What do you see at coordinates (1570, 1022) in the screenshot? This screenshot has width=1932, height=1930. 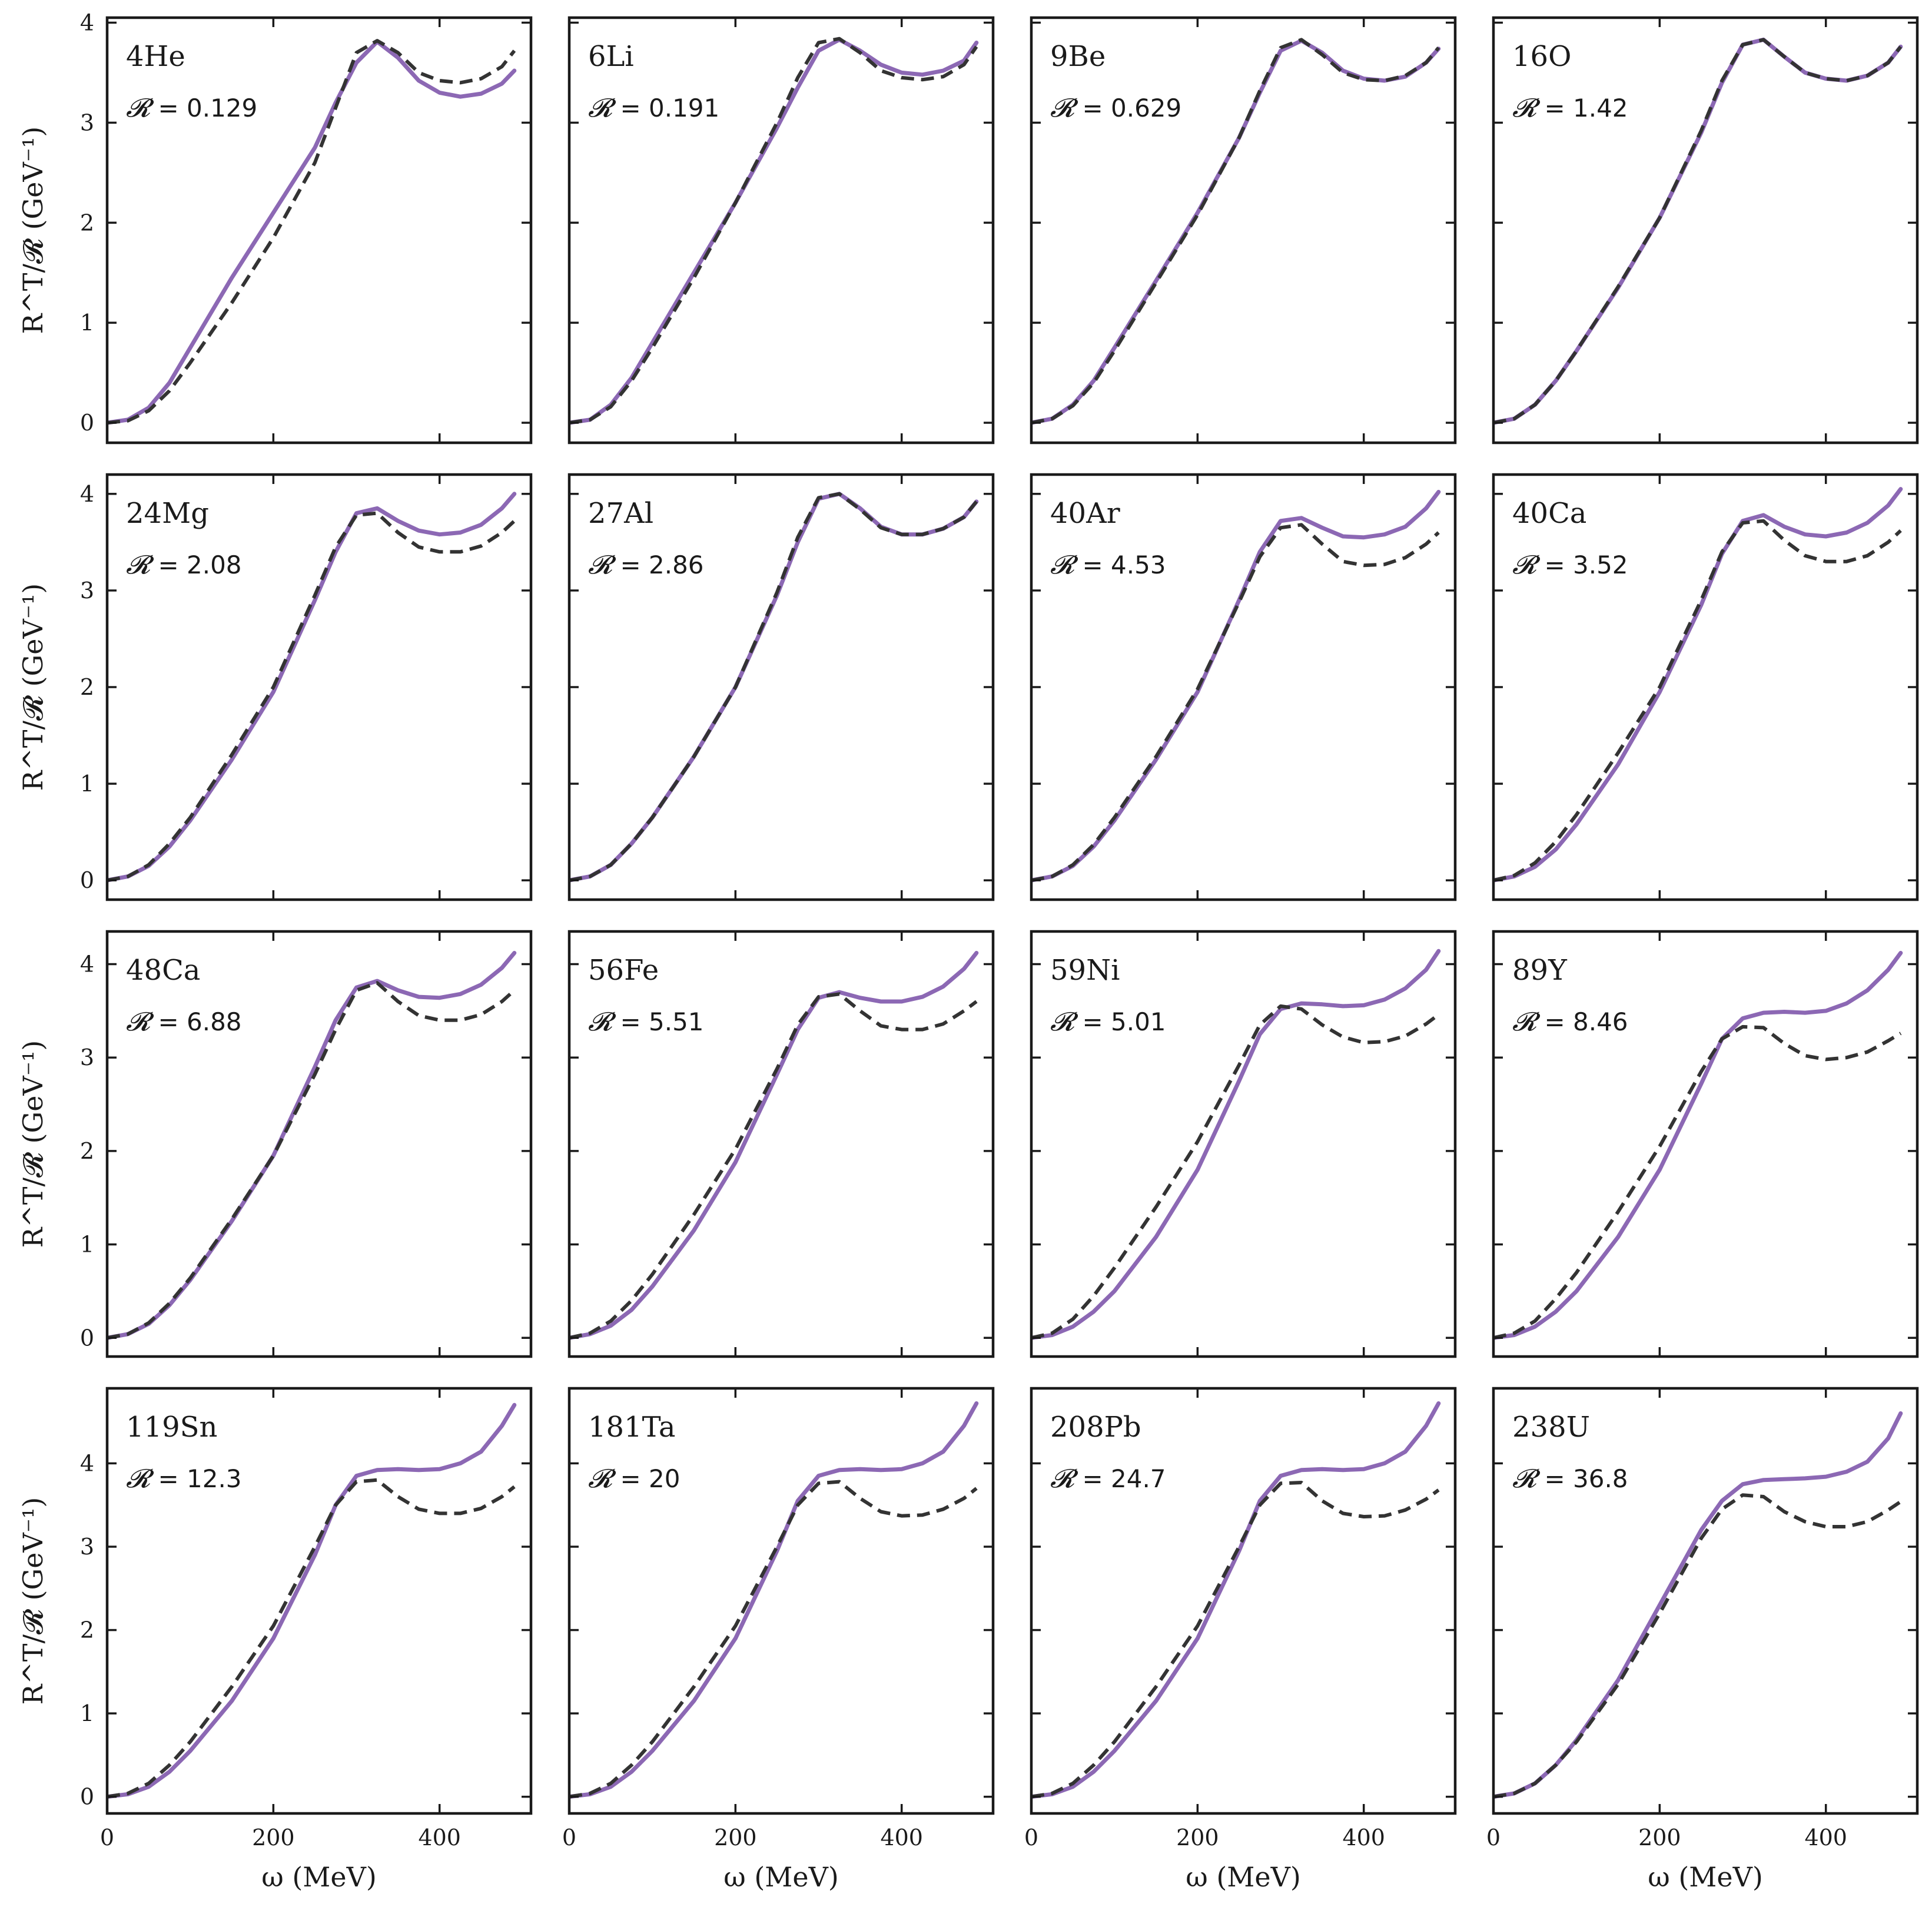 I see `ratio-label: 𝓡 = 8.46` at bounding box center [1570, 1022].